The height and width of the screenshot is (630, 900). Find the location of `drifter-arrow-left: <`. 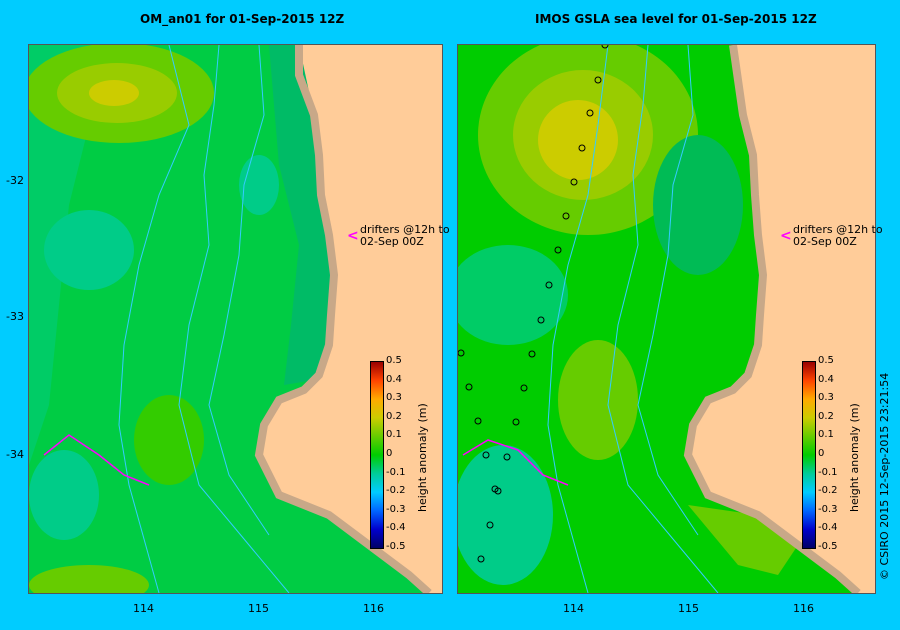

drifter-arrow-left: < is located at coordinates (353, 236).